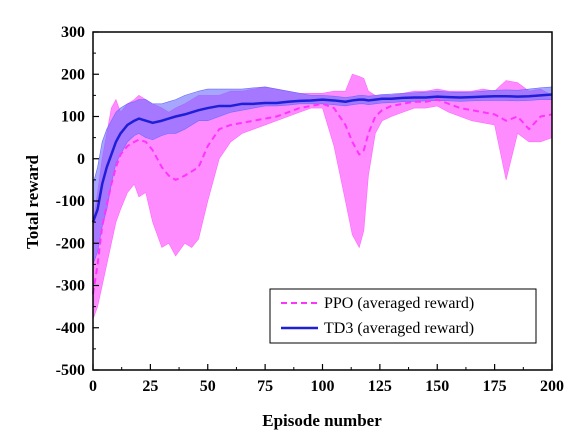 The width and height of the screenshot is (582, 440). I want to click on legend-label-ppo: PPO (averaged reward), so click(399, 303).